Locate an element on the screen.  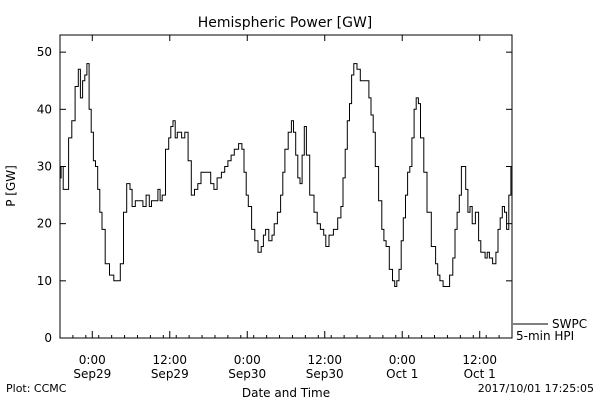
legend-label-swpc: SWPC is located at coordinates (569, 324).